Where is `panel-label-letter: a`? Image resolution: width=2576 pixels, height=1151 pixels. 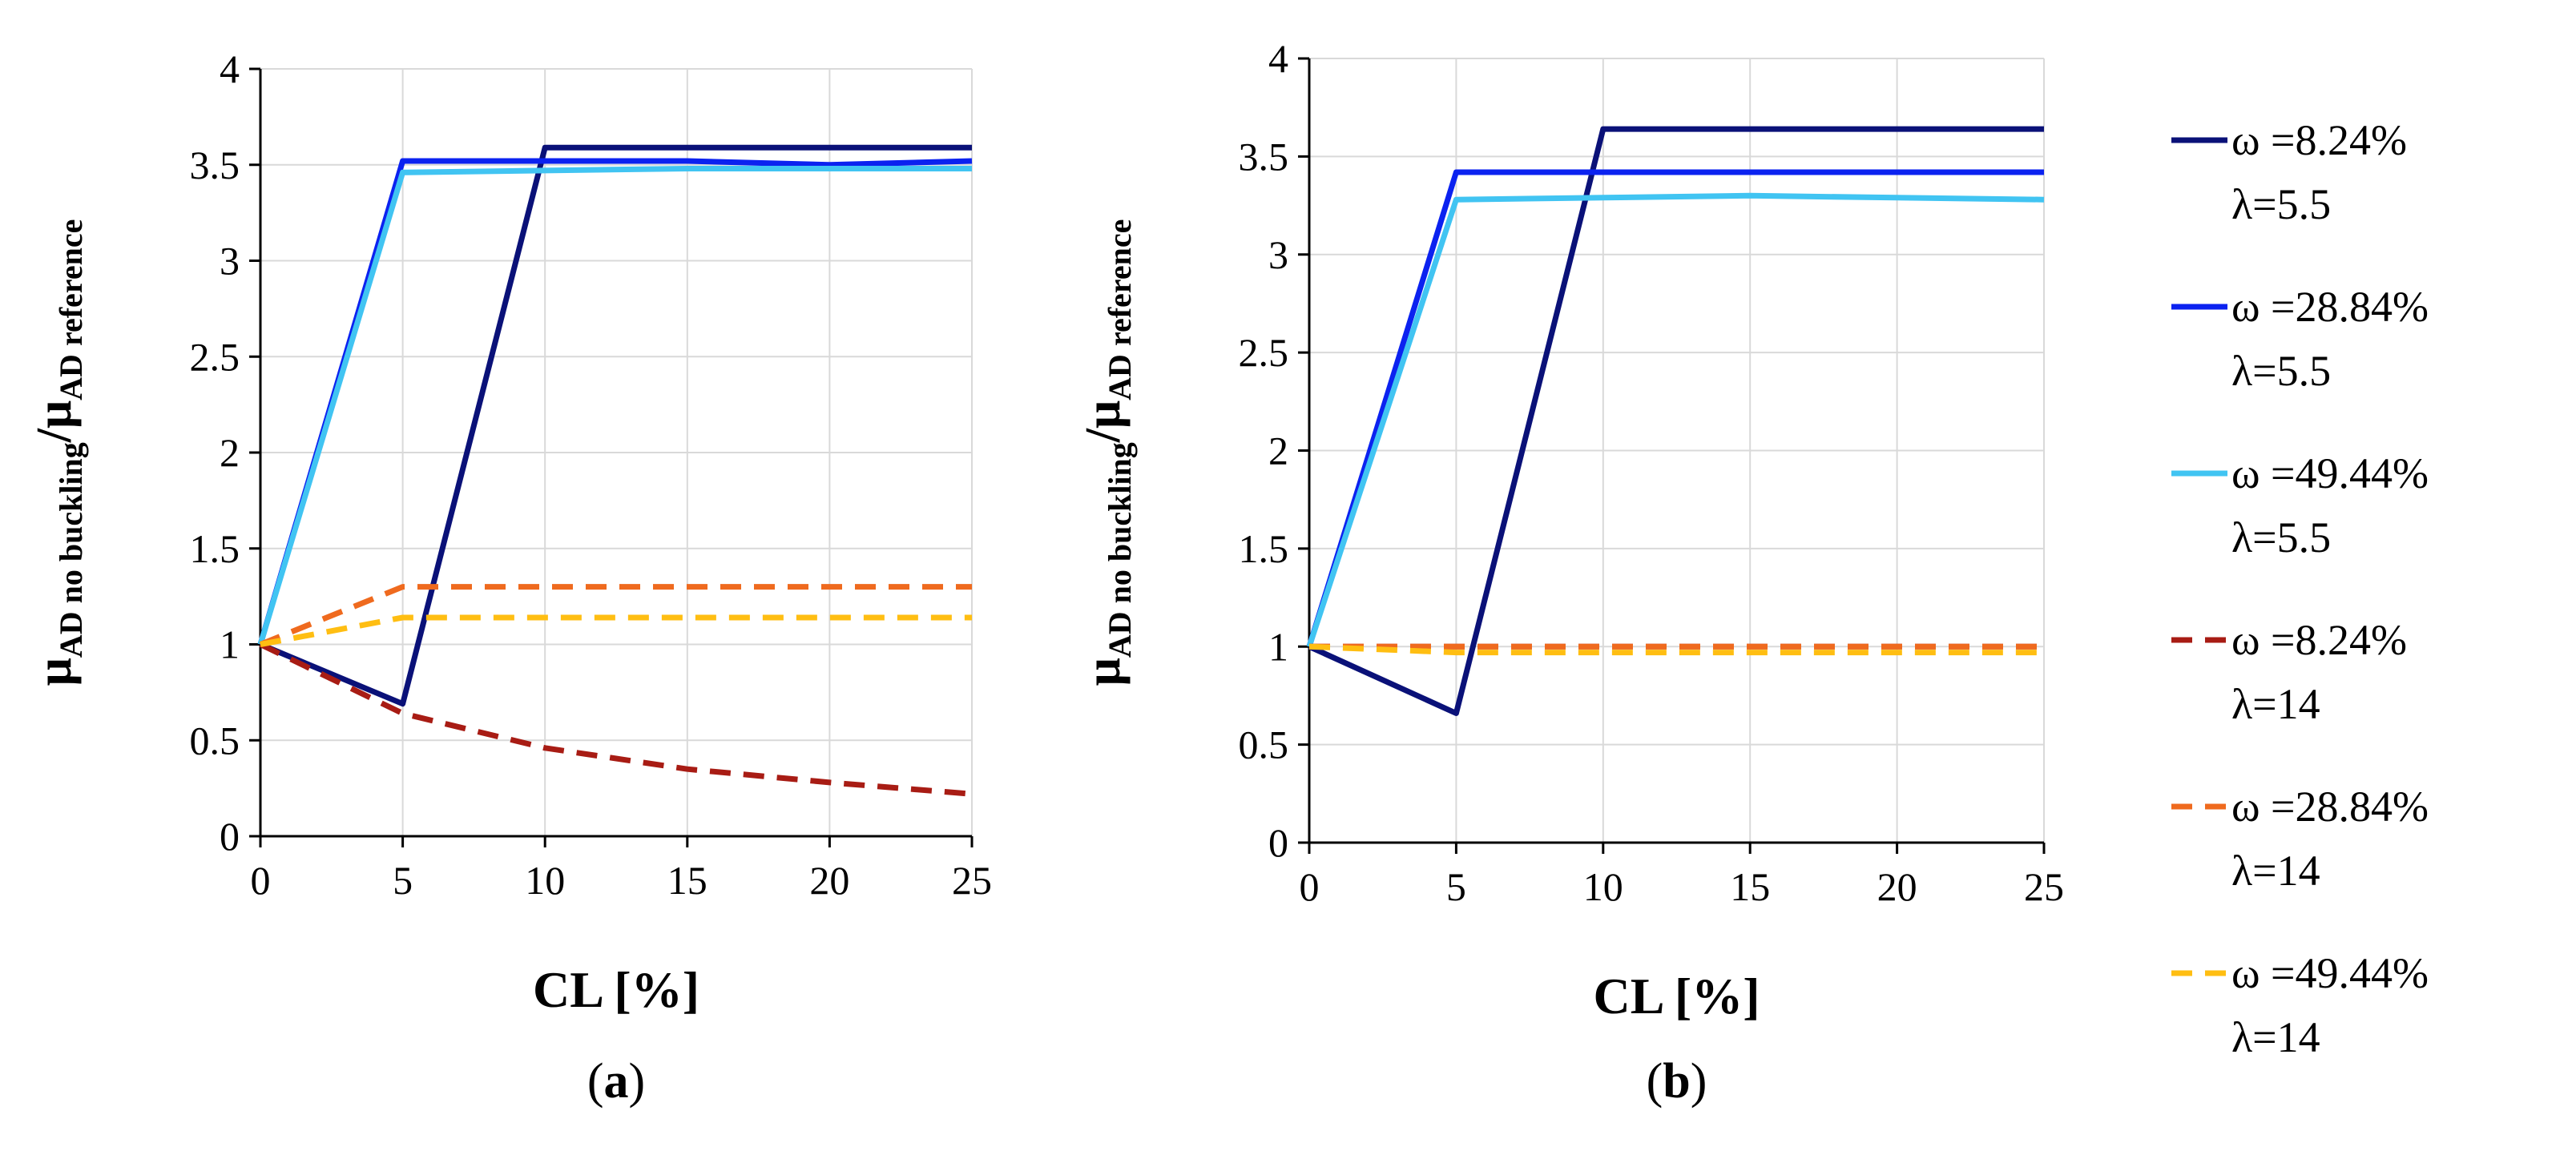
panel-label-letter: a is located at coordinates (616, 1081).